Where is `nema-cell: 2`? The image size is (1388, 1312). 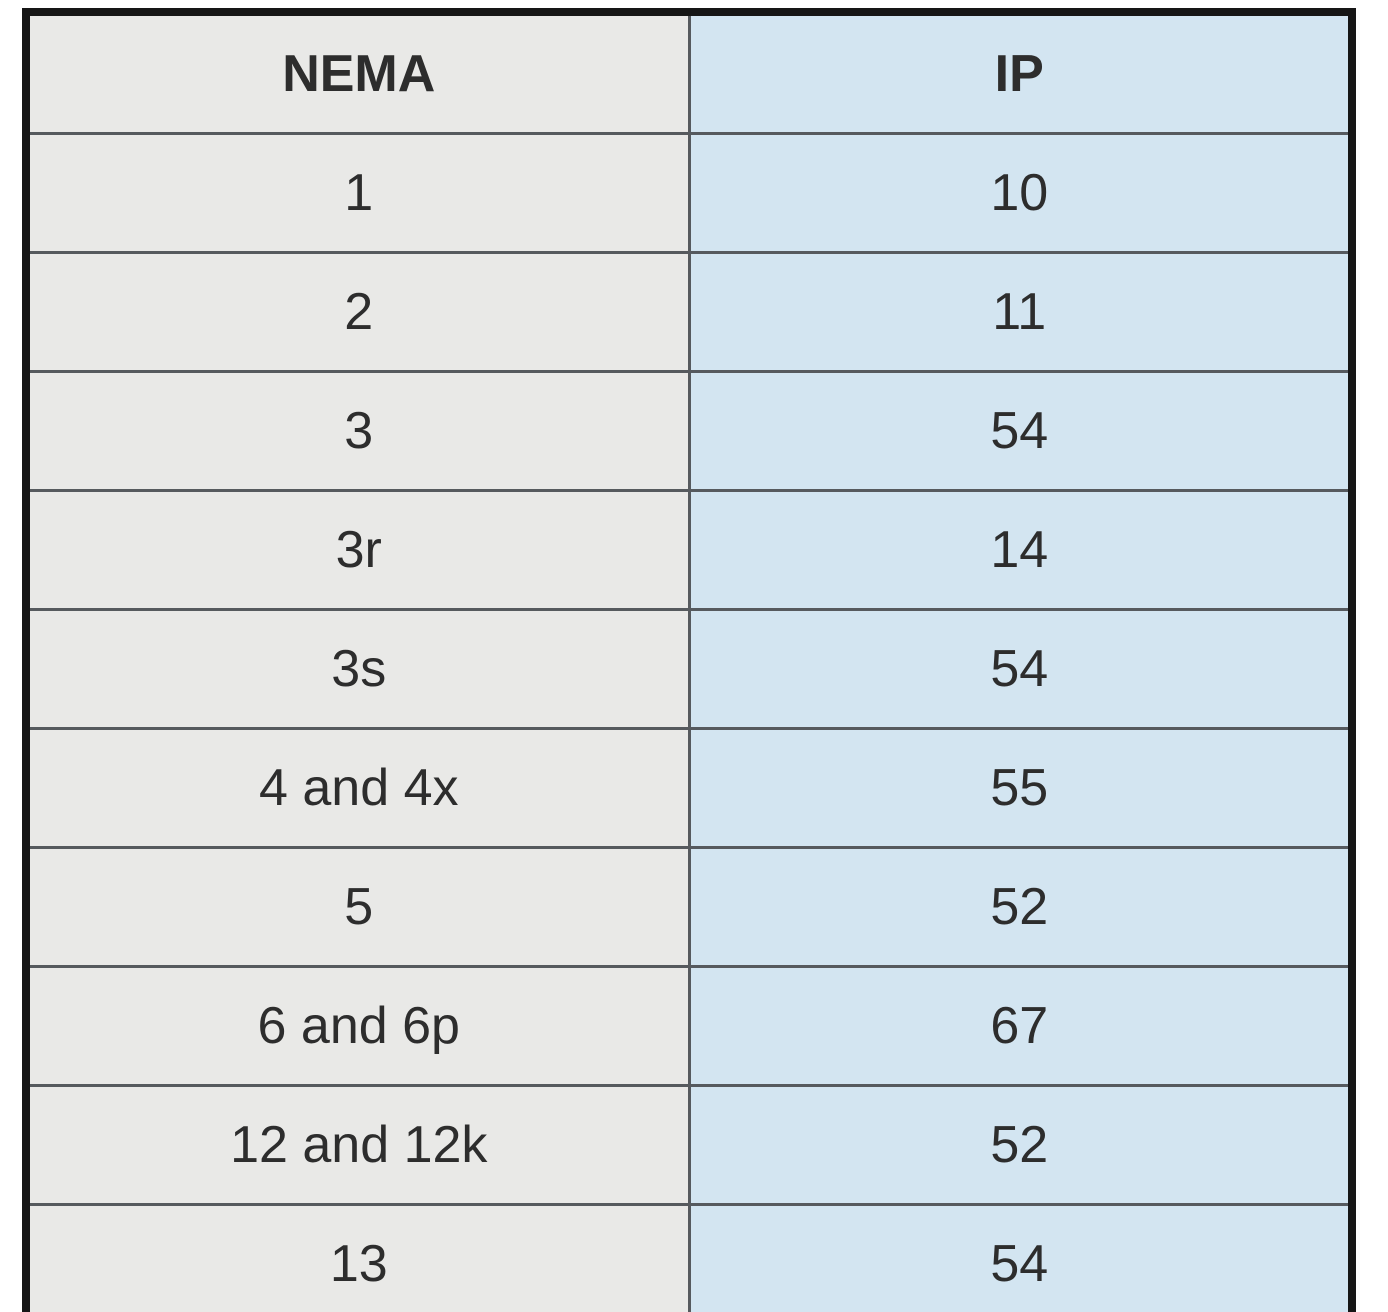
nema-cell: 2 is located at coordinates (357, 312).